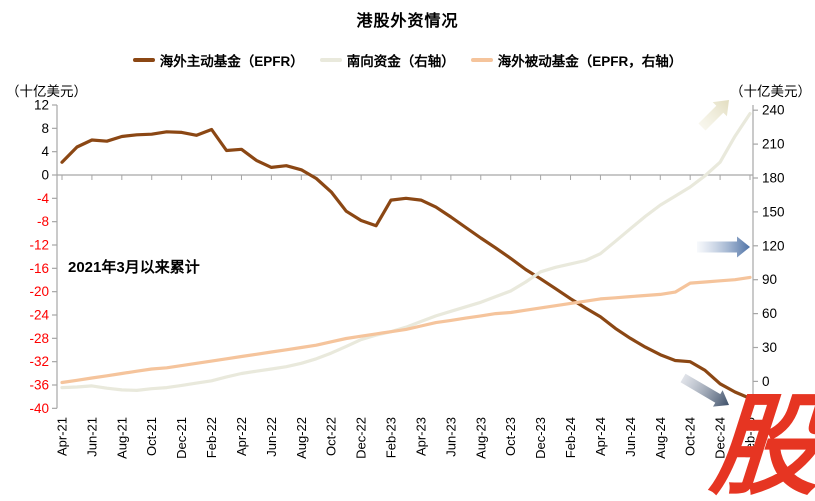 The image size is (815, 501). What do you see at coordinates (45, 175) in the screenshot?
I see `left-tick-label: 0` at bounding box center [45, 175].